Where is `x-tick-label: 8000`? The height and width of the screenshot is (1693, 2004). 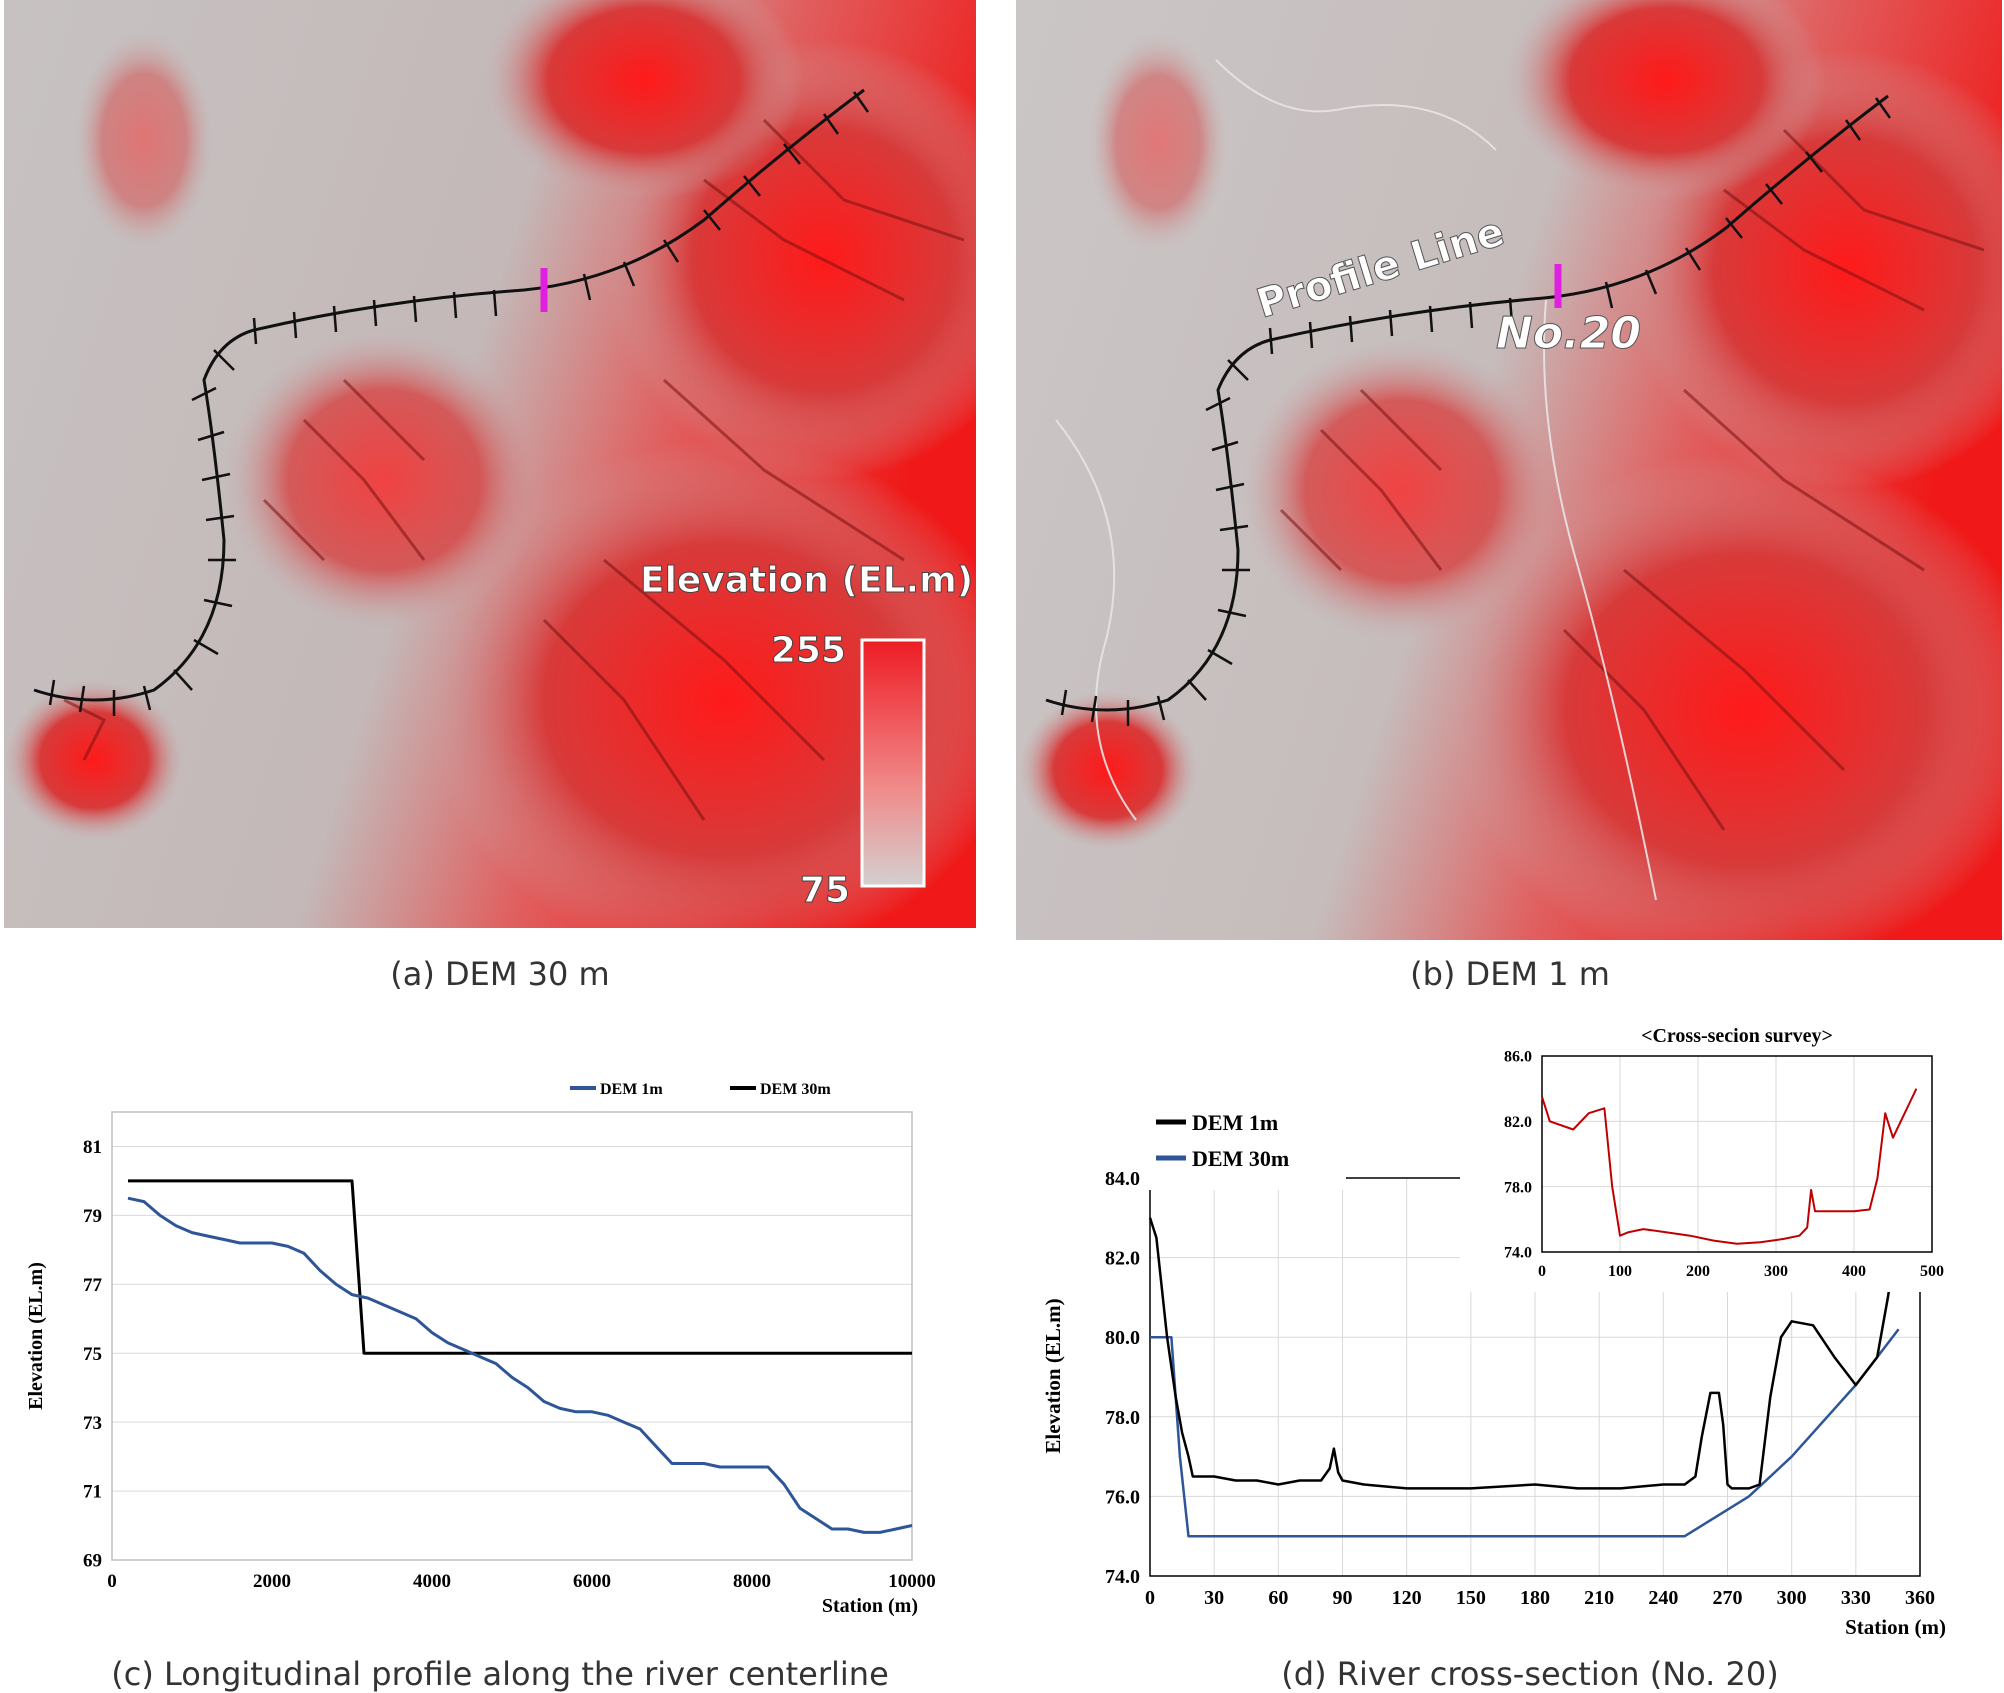
x-tick-label: 8000 is located at coordinates (752, 1581).